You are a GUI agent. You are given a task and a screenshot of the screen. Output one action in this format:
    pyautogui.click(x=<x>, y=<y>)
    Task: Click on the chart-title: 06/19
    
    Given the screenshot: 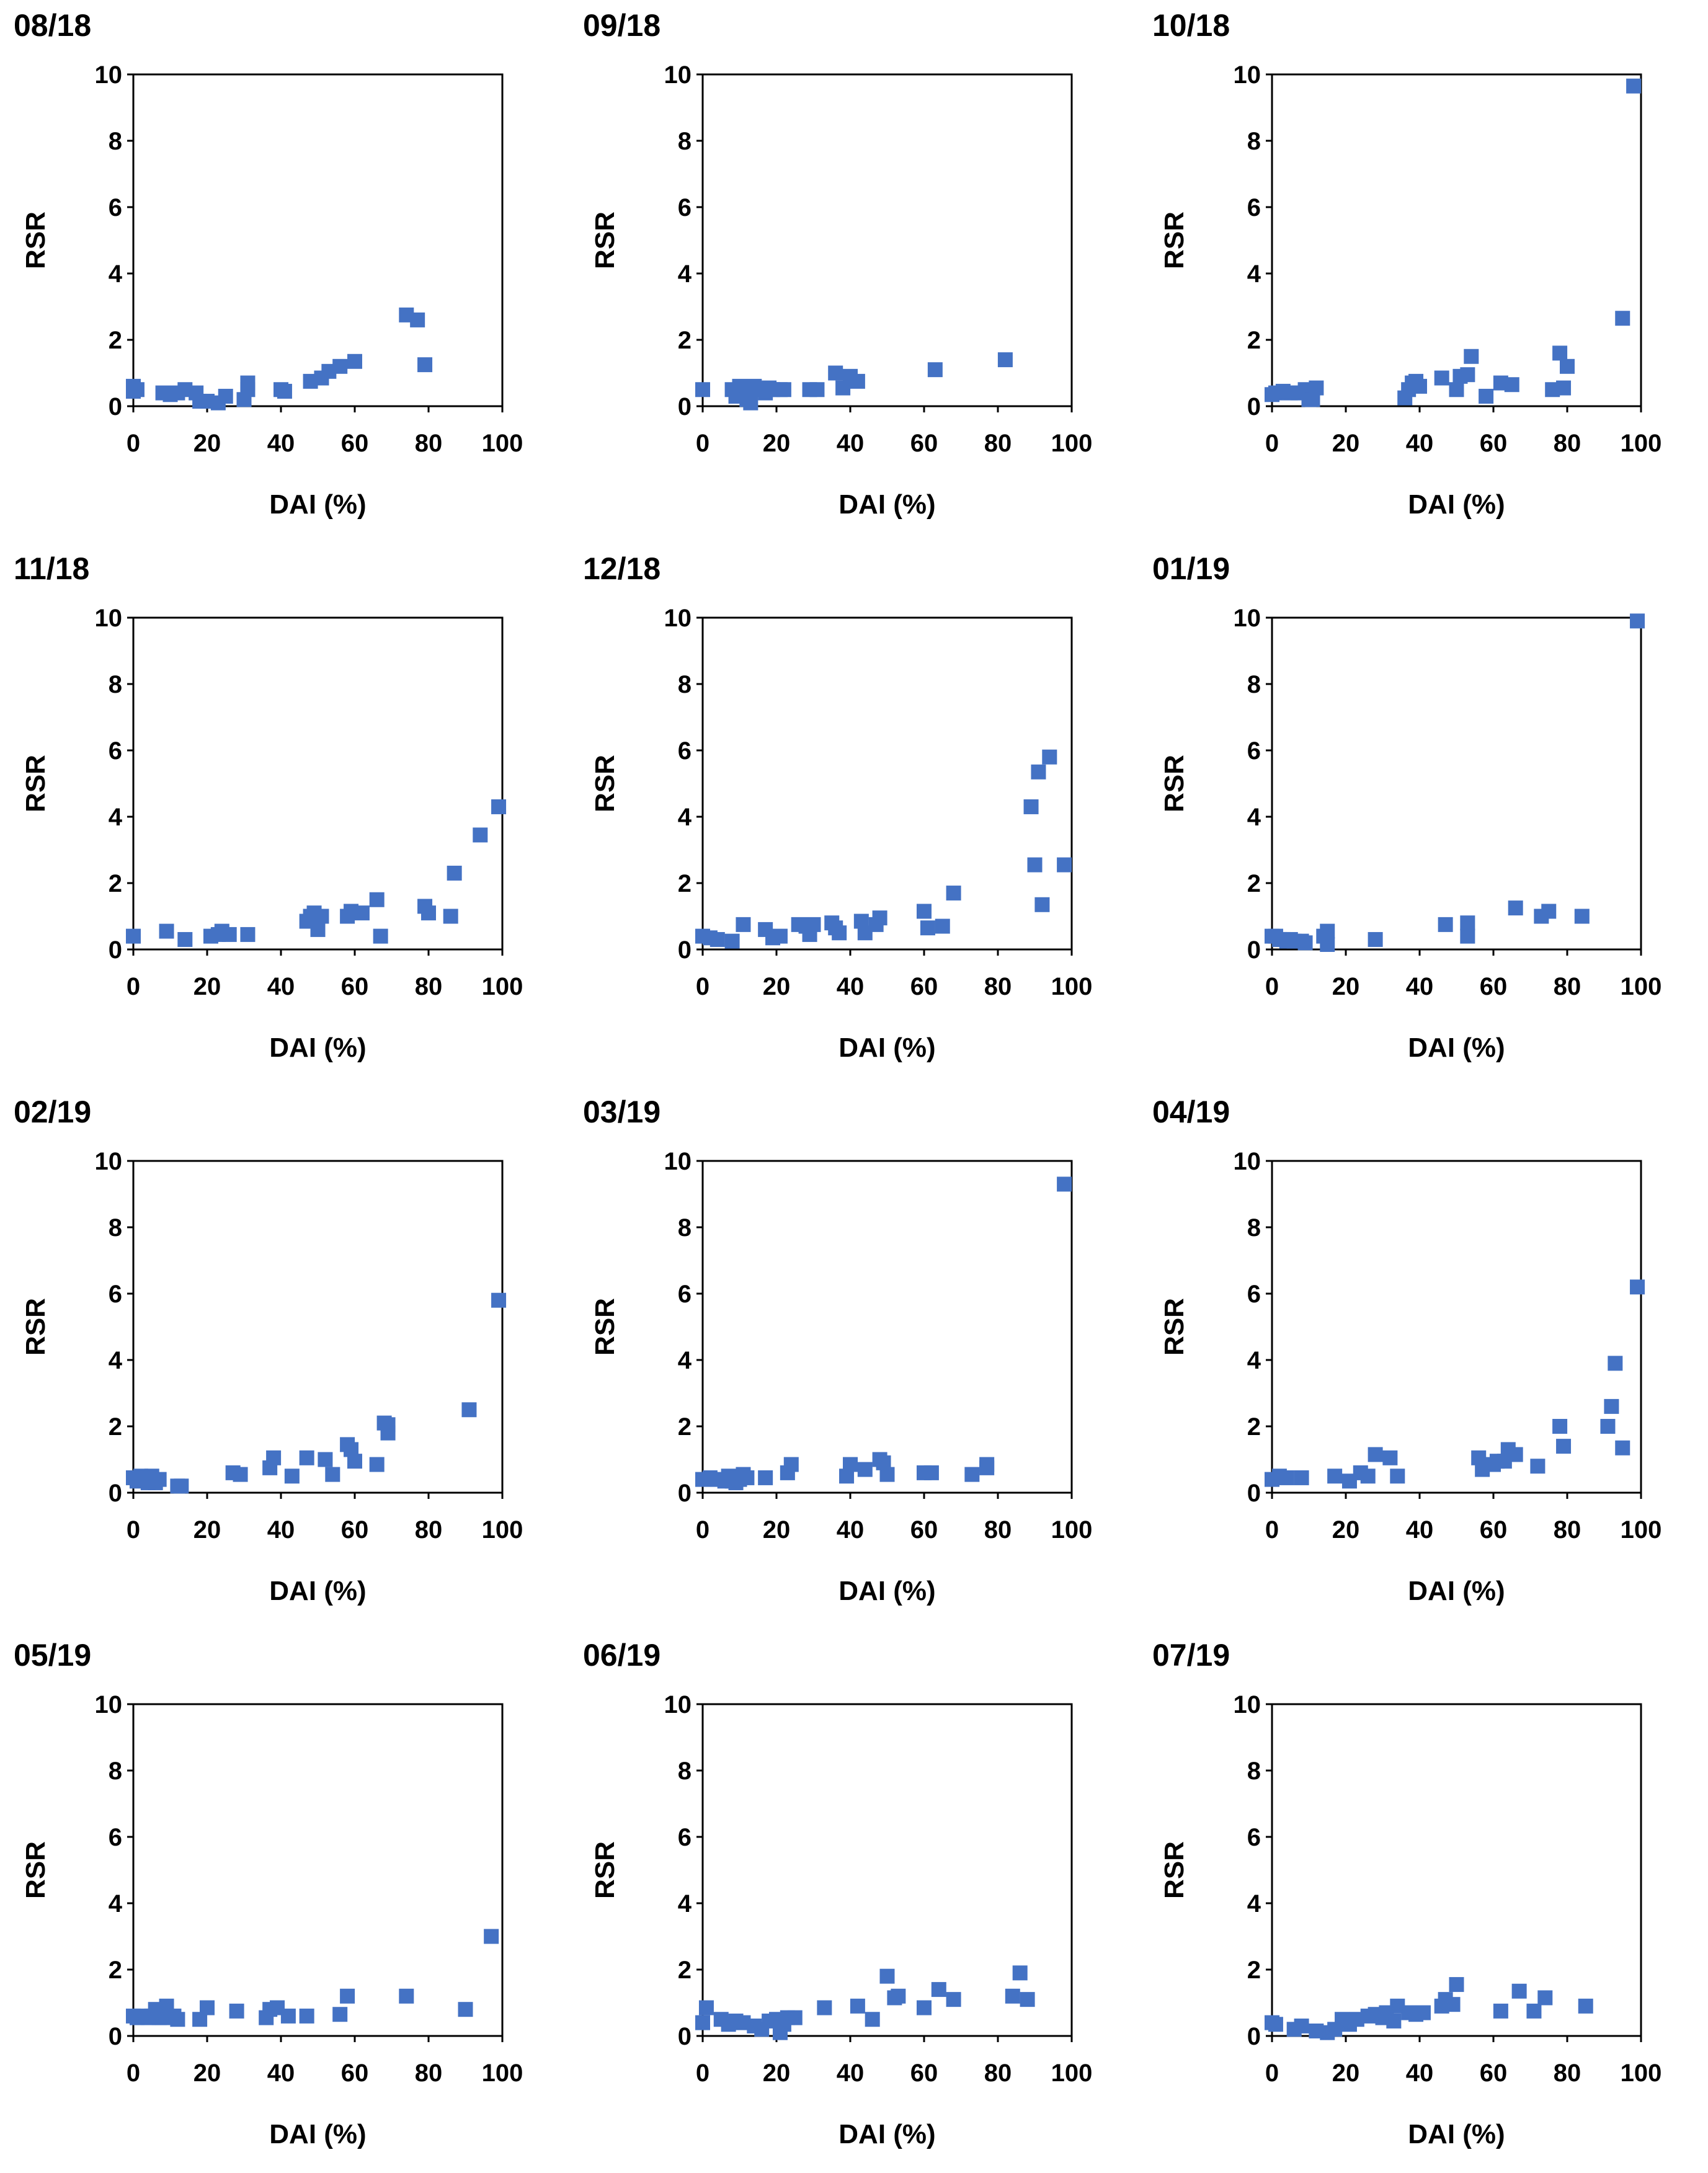 What is the action you would take?
    pyautogui.click(x=622, y=1655)
    